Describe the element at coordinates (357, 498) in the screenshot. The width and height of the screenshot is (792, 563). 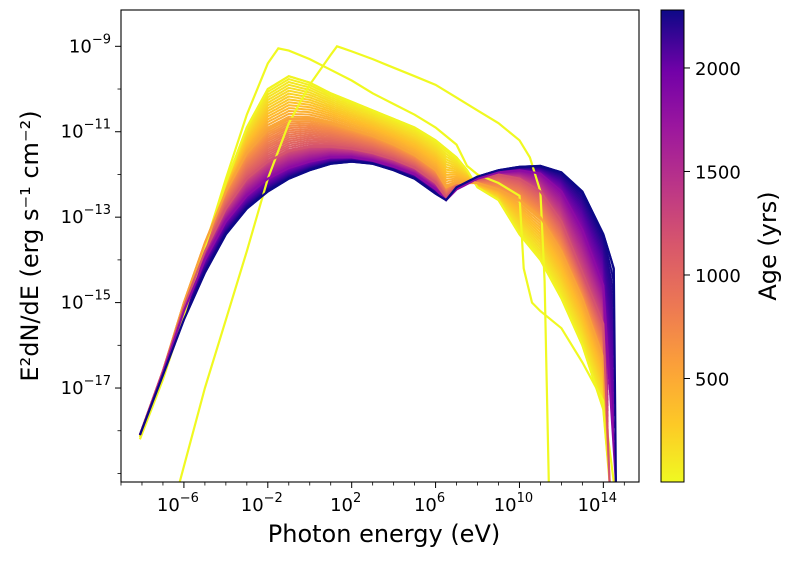
I see `x-tick-exp: 2` at that location.